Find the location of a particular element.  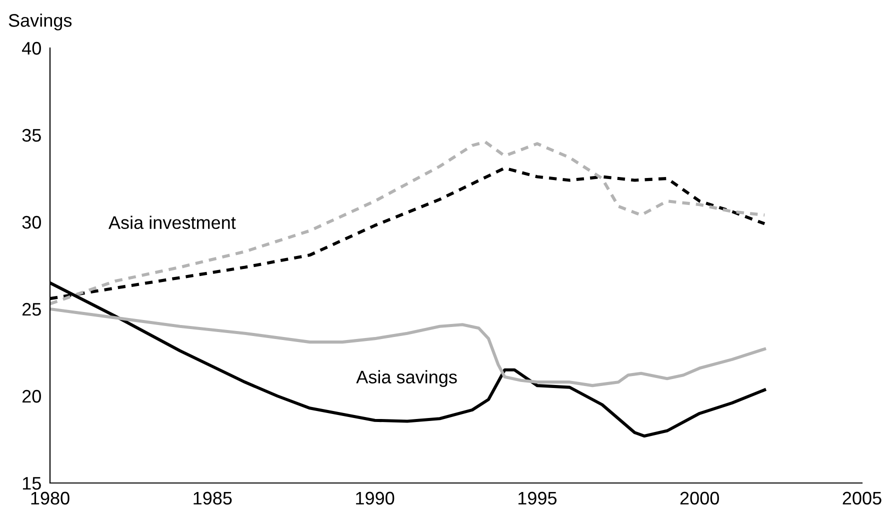

annotation: Asia investment is located at coordinates (172, 223).